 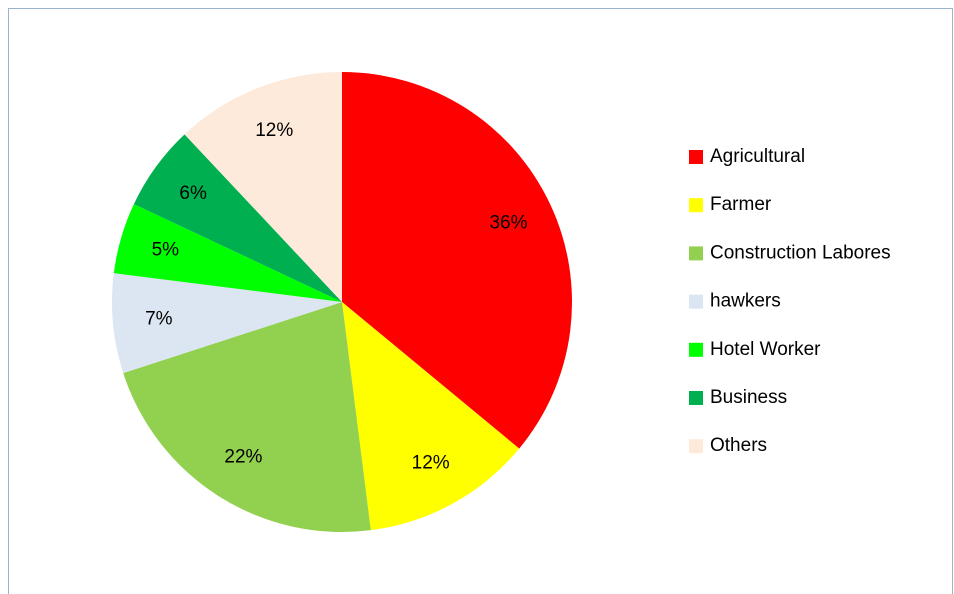 I want to click on legend-label: hawkers, so click(x=745, y=301).